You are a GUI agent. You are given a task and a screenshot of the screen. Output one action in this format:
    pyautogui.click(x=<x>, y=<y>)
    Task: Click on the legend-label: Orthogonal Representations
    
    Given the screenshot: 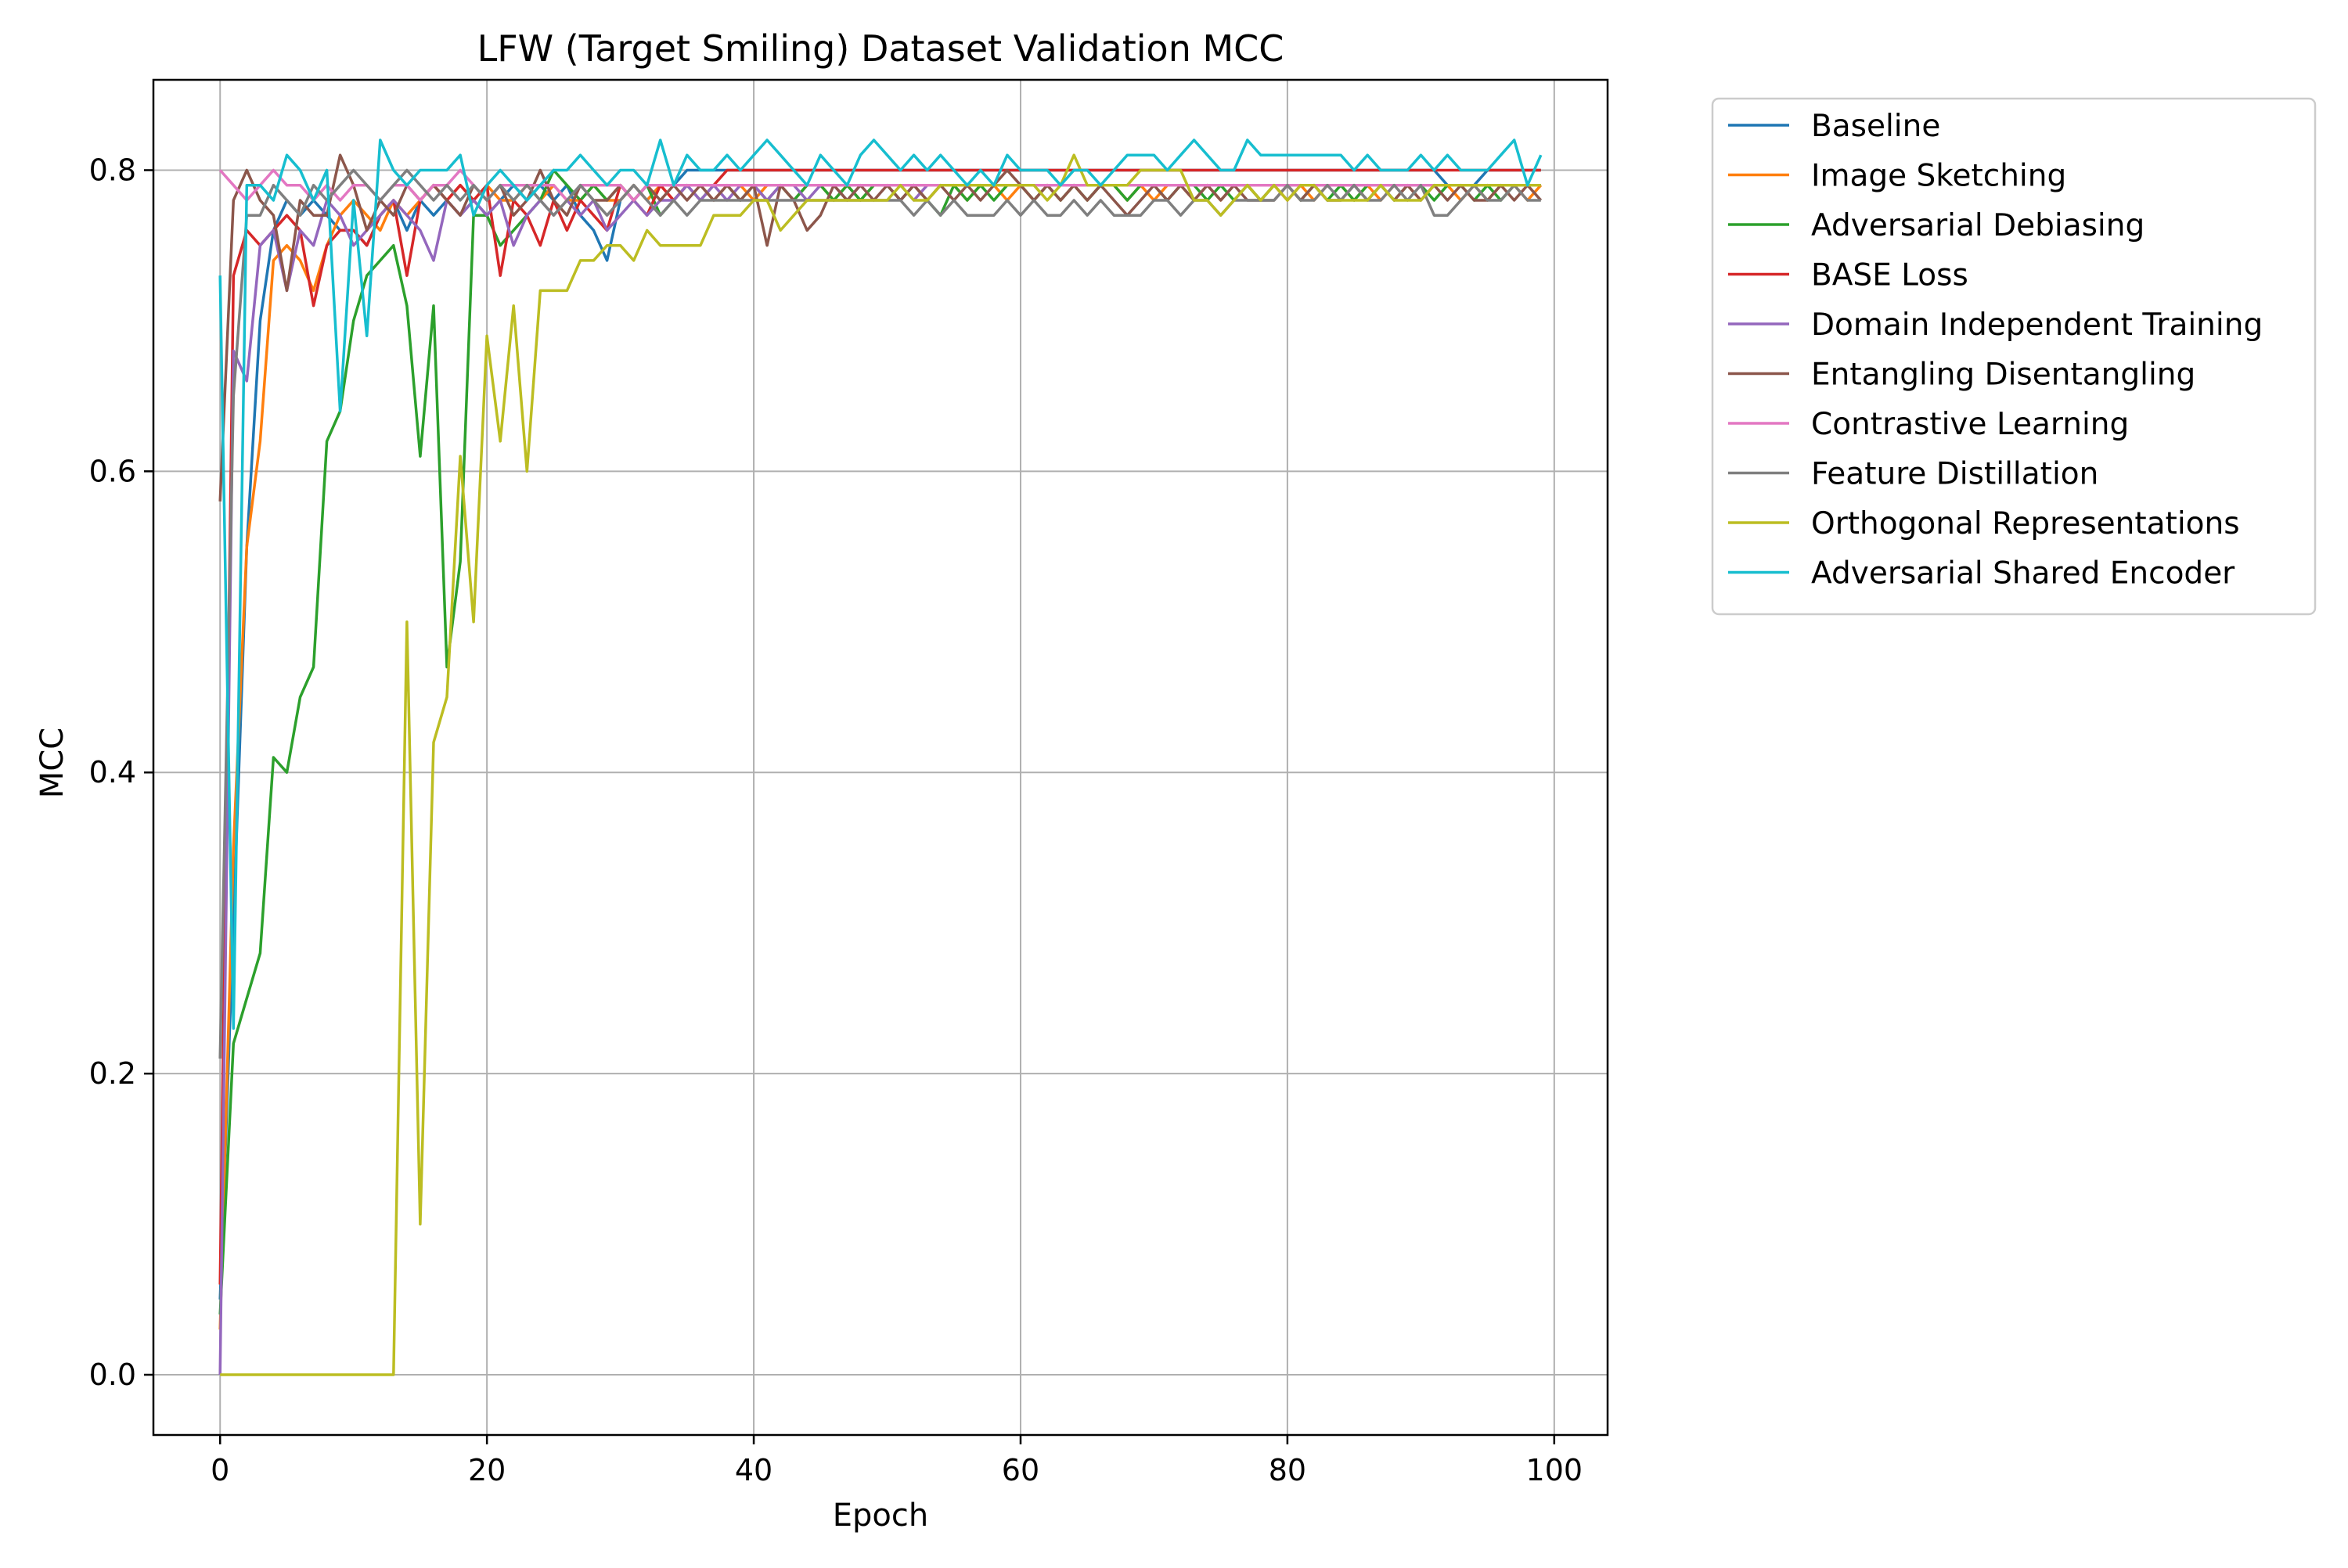 What is the action you would take?
    pyautogui.click(x=2025, y=523)
    